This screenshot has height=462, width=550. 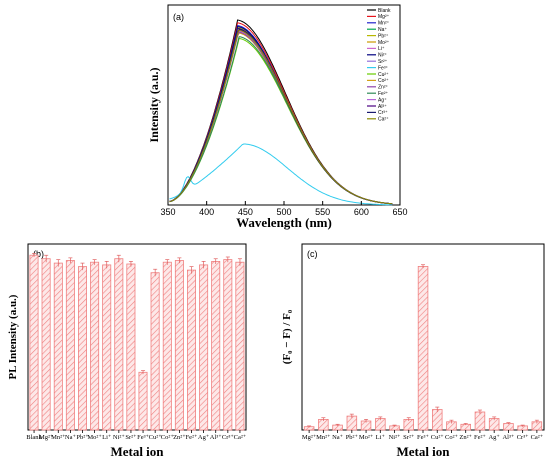 I want to click on chart-c-xtick-label-mo2: Mo²⁺, so click(x=366, y=437).